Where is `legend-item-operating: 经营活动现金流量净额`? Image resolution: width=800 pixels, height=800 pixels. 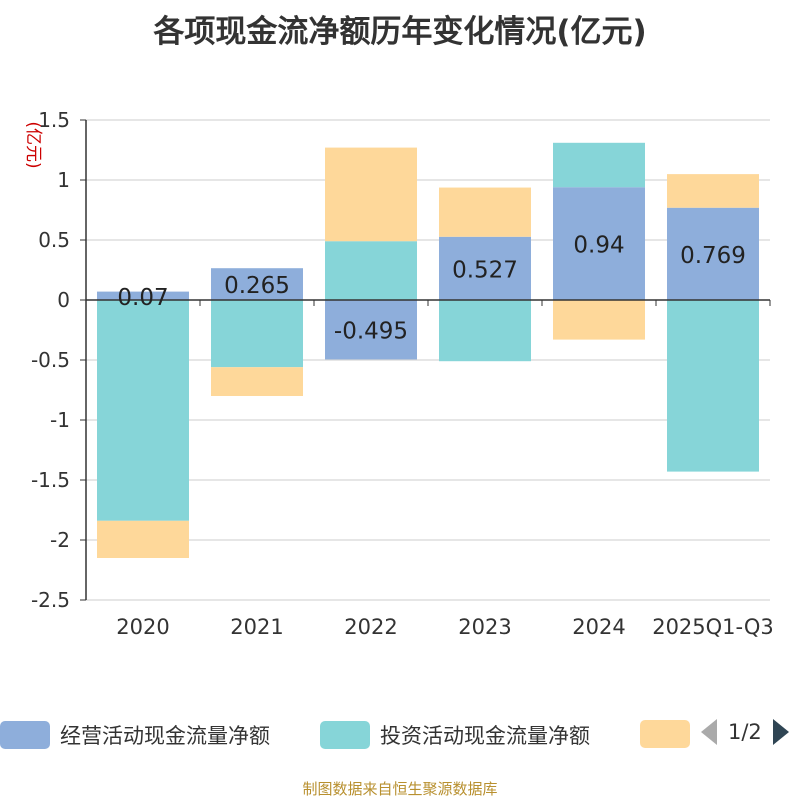 legend-item-operating: 经营活动现金流量净额 is located at coordinates (135, 735).